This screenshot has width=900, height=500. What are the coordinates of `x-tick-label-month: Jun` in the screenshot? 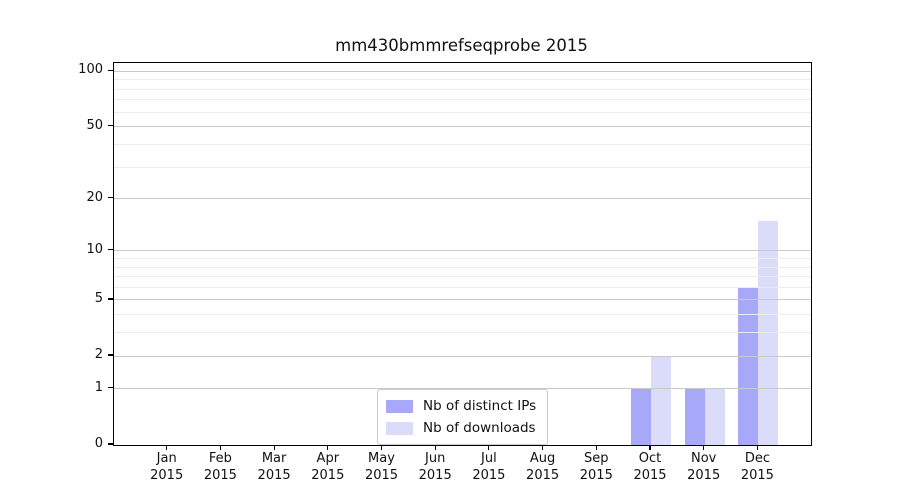 It's located at (435, 458).